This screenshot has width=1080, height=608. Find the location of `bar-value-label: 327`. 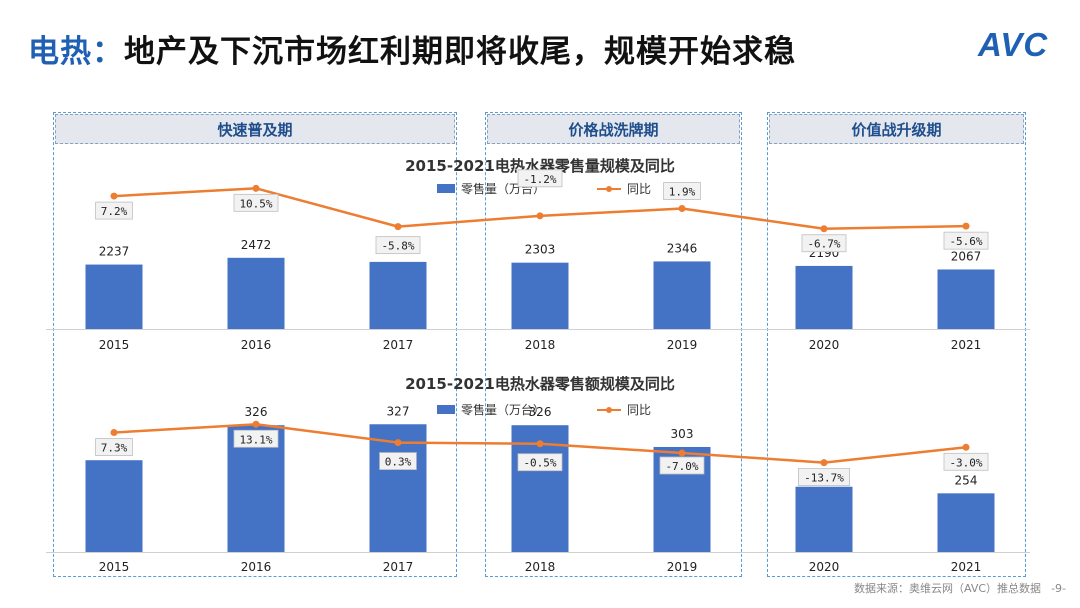

bar-value-label: 327 is located at coordinates (398, 411).